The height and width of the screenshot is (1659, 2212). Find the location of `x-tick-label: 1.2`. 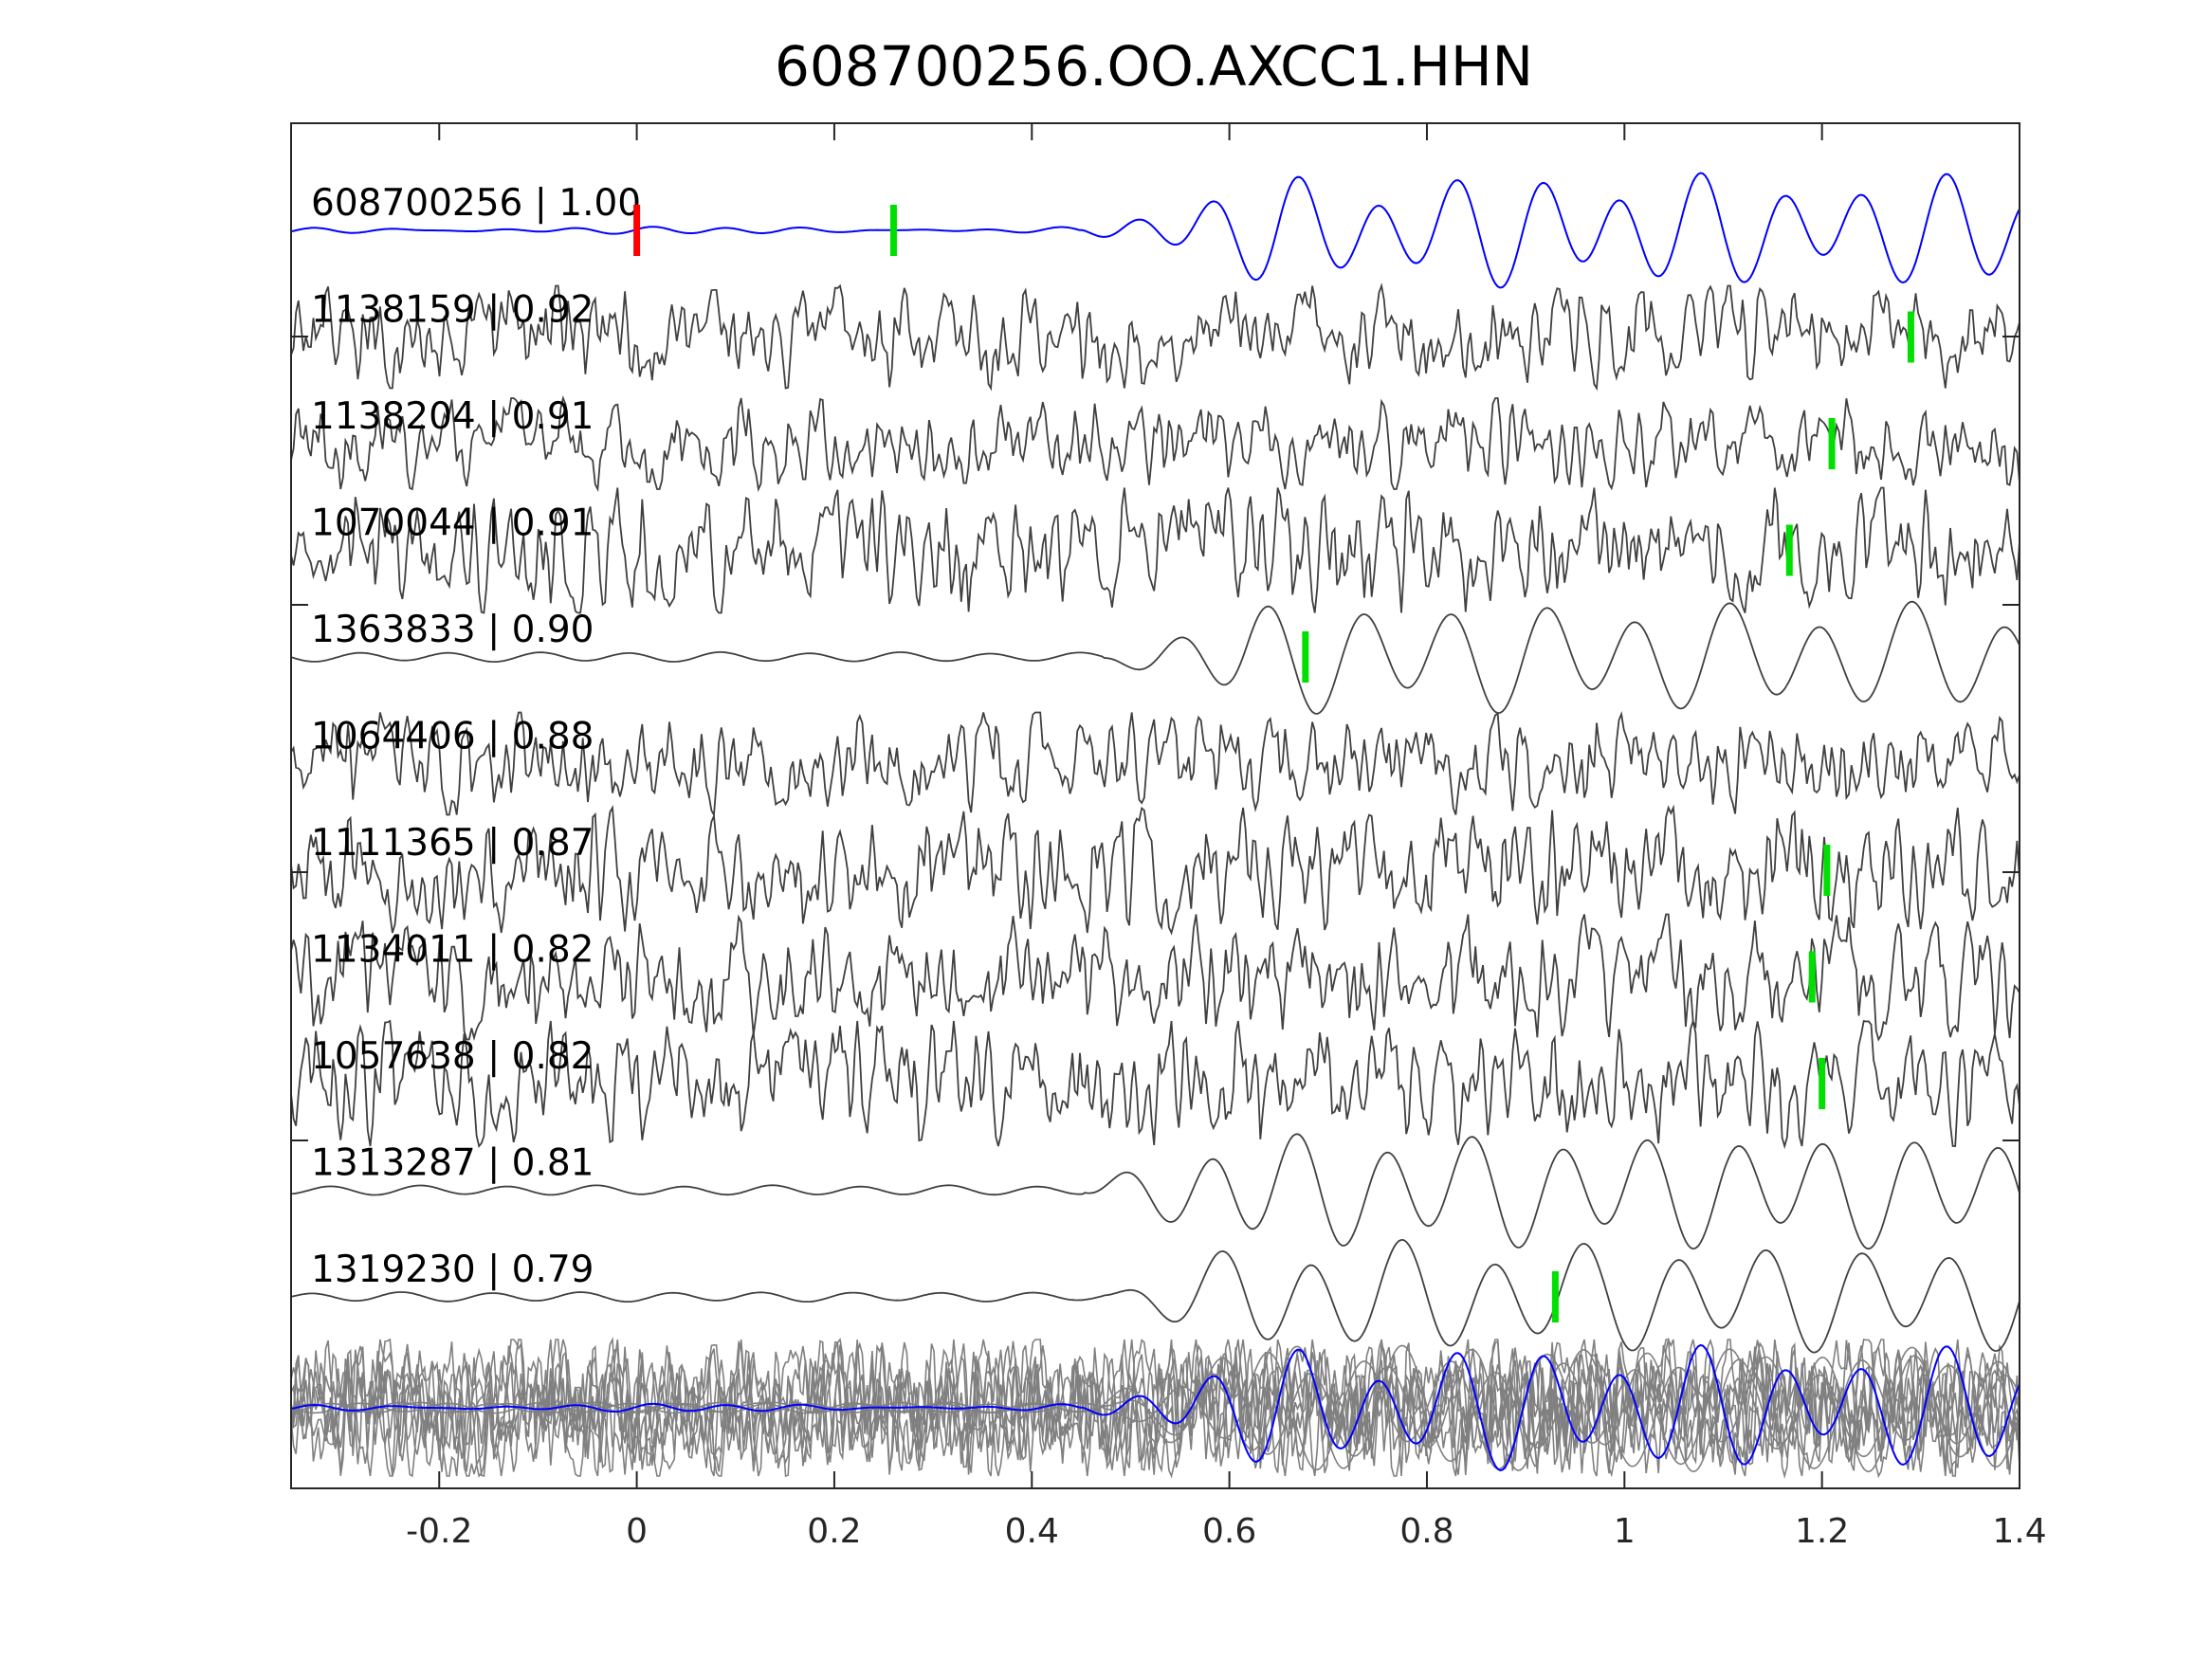

x-tick-label: 1.2 is located at coordinates (1822, 1531).